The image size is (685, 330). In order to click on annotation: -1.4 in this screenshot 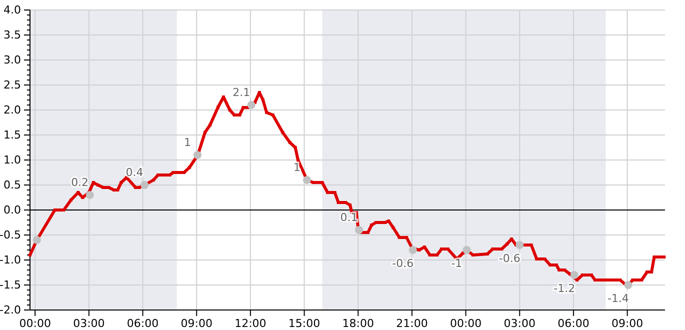, I will do `click(618, 299)`.